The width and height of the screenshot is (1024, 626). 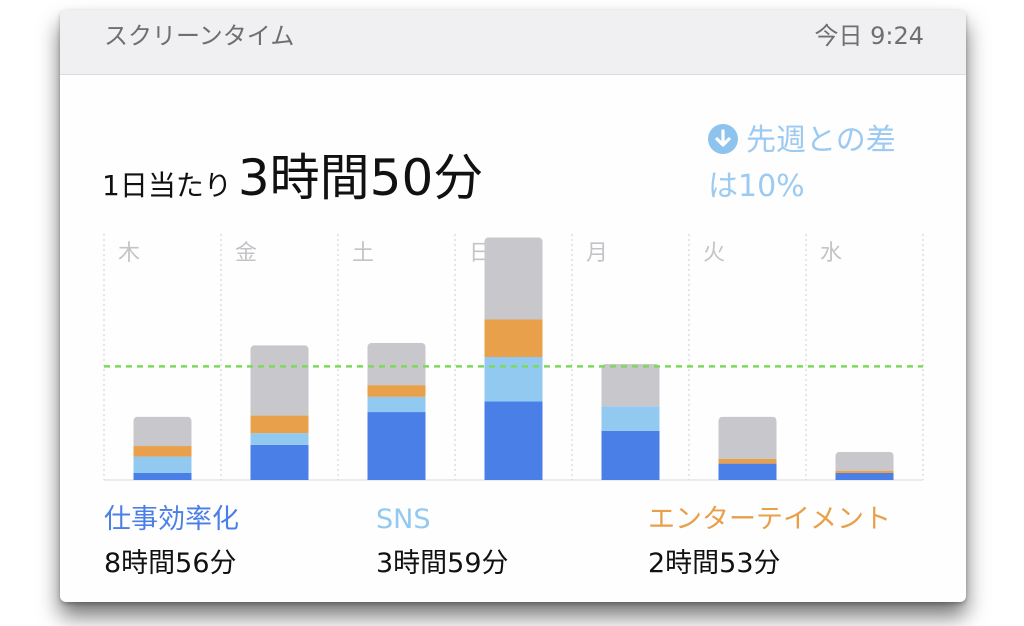 What do you see at coordinates (869, 36) in the screenshot?
I see `widget-time: 今日 9:24` at bounding box center [869, 36].